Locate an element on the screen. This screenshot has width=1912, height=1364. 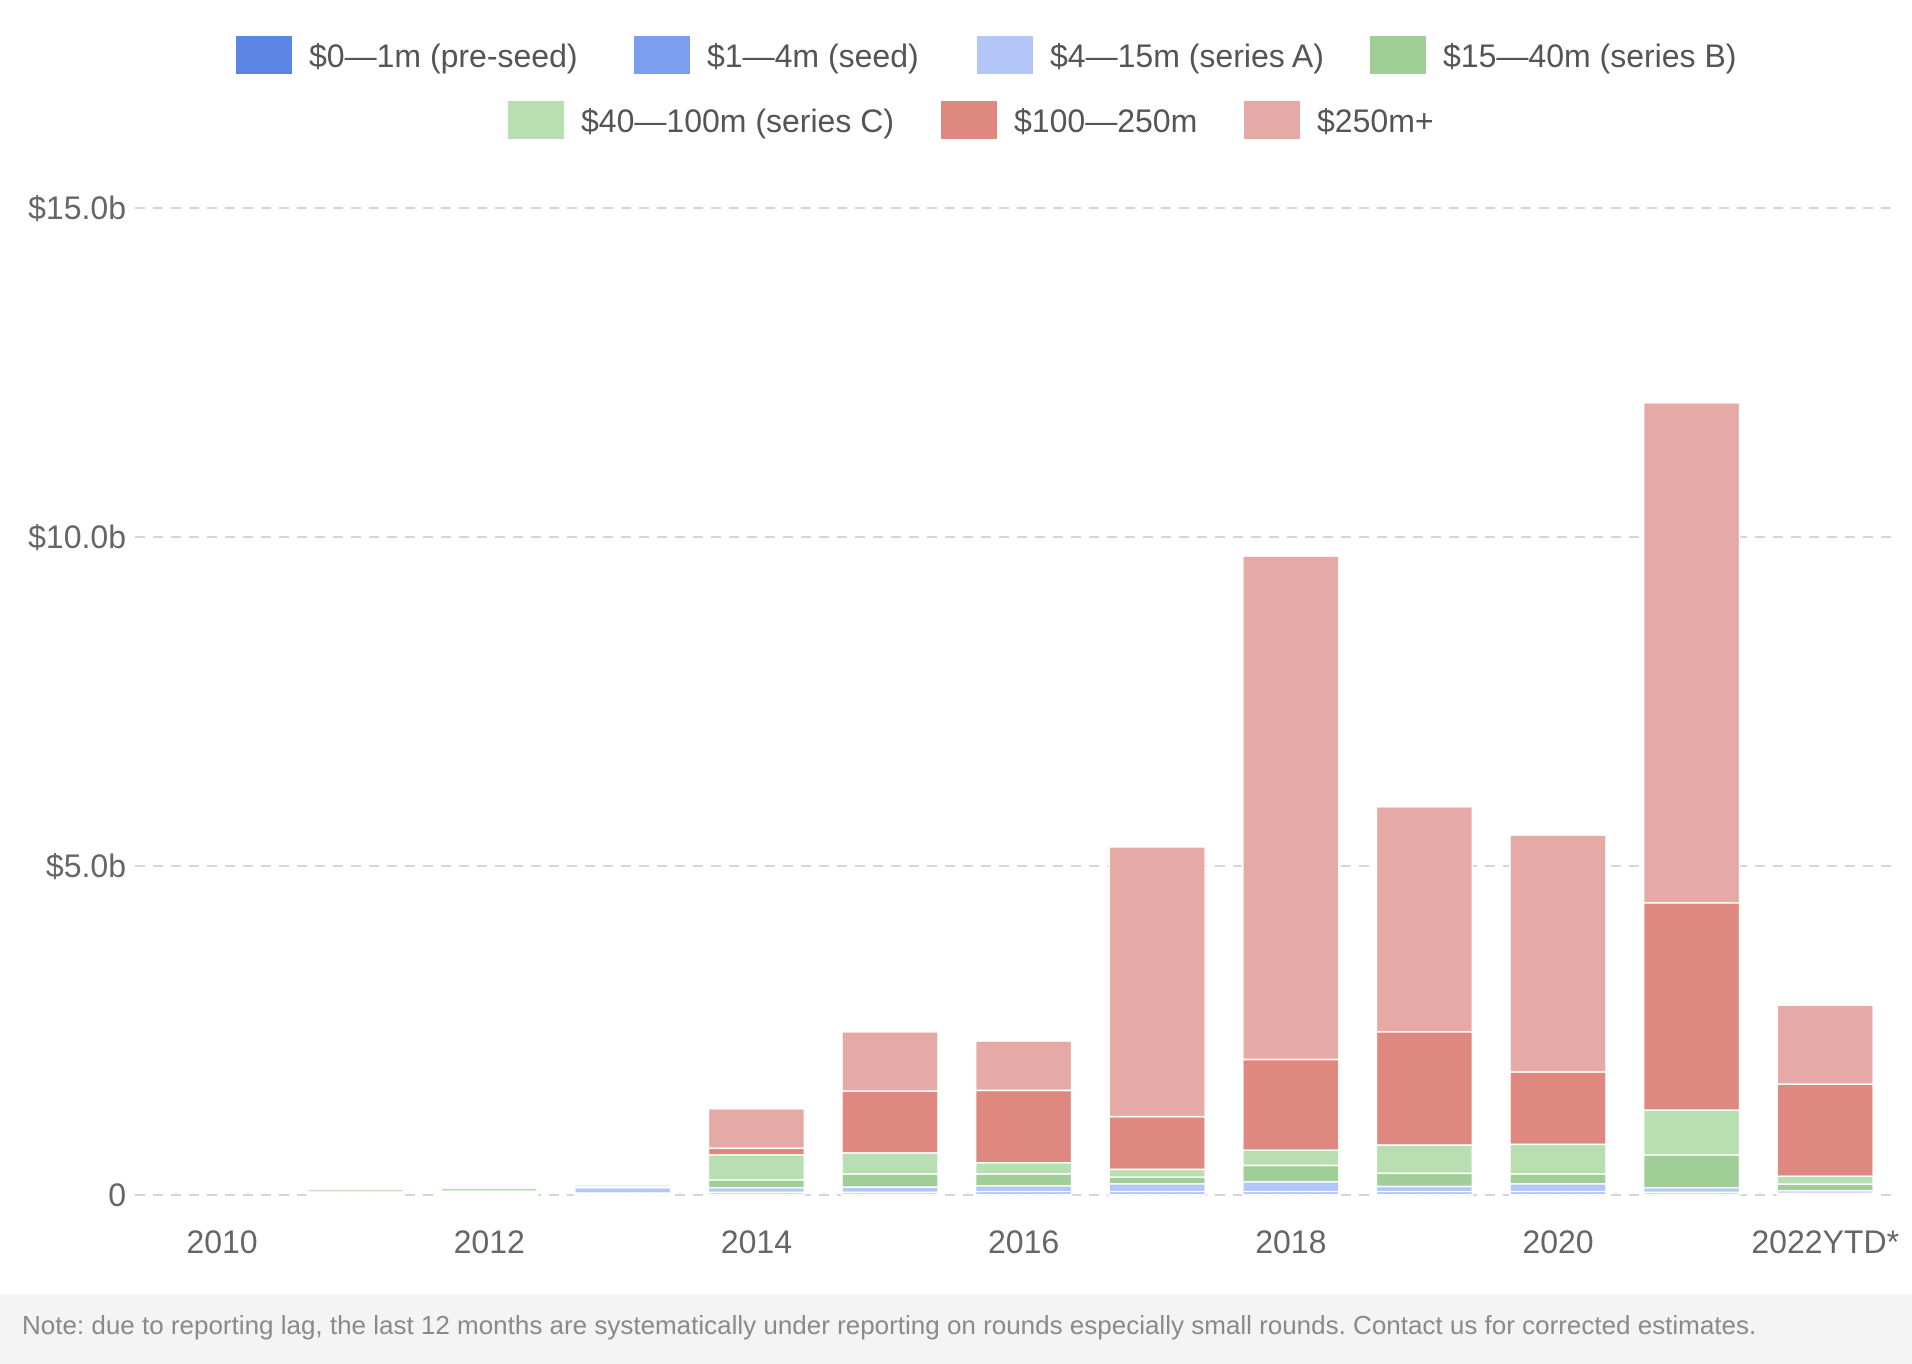
legend-label: $15—40m (series B) is located at coordinates (1589, 56).